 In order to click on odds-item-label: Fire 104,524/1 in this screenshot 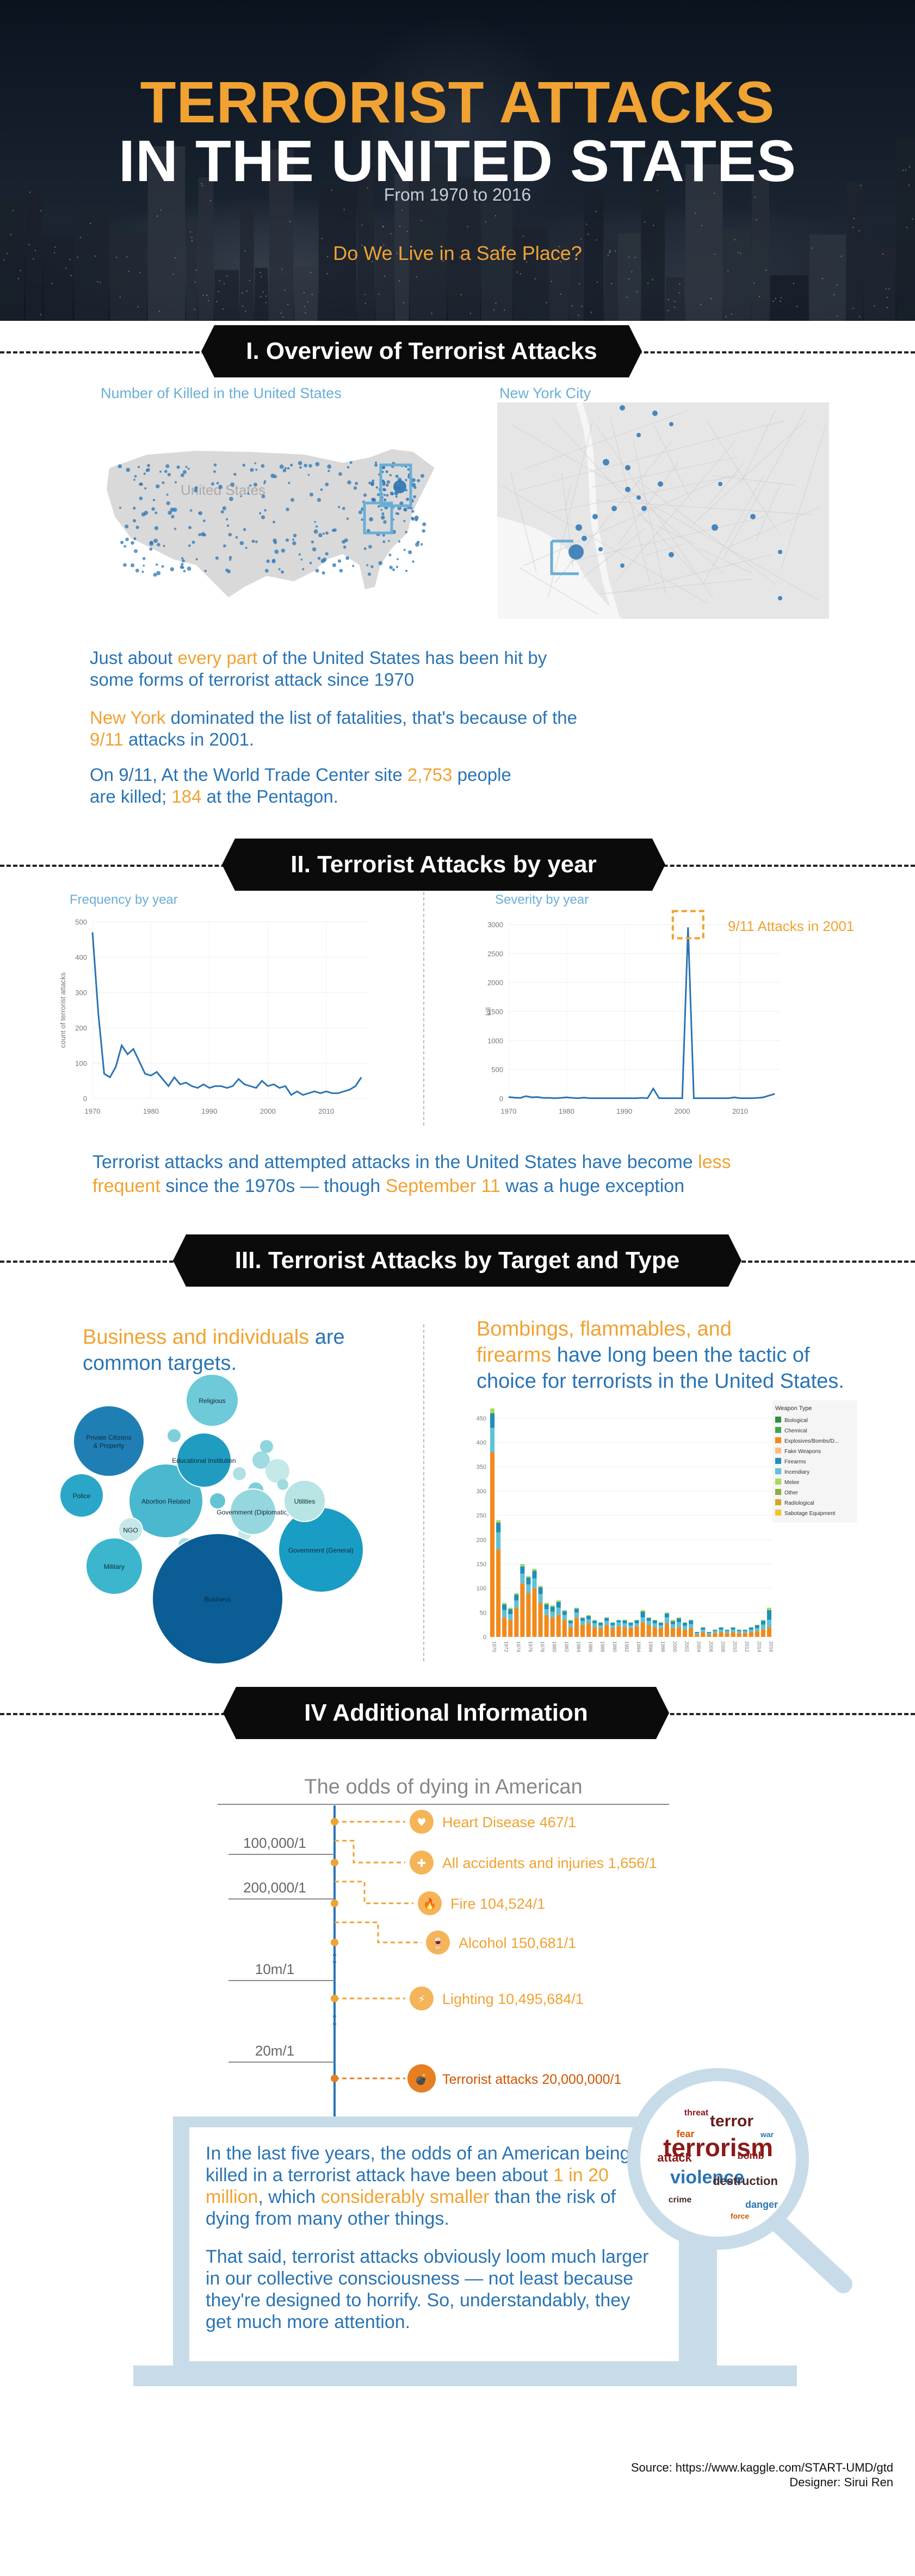, I will do `click(497, 1904)`.